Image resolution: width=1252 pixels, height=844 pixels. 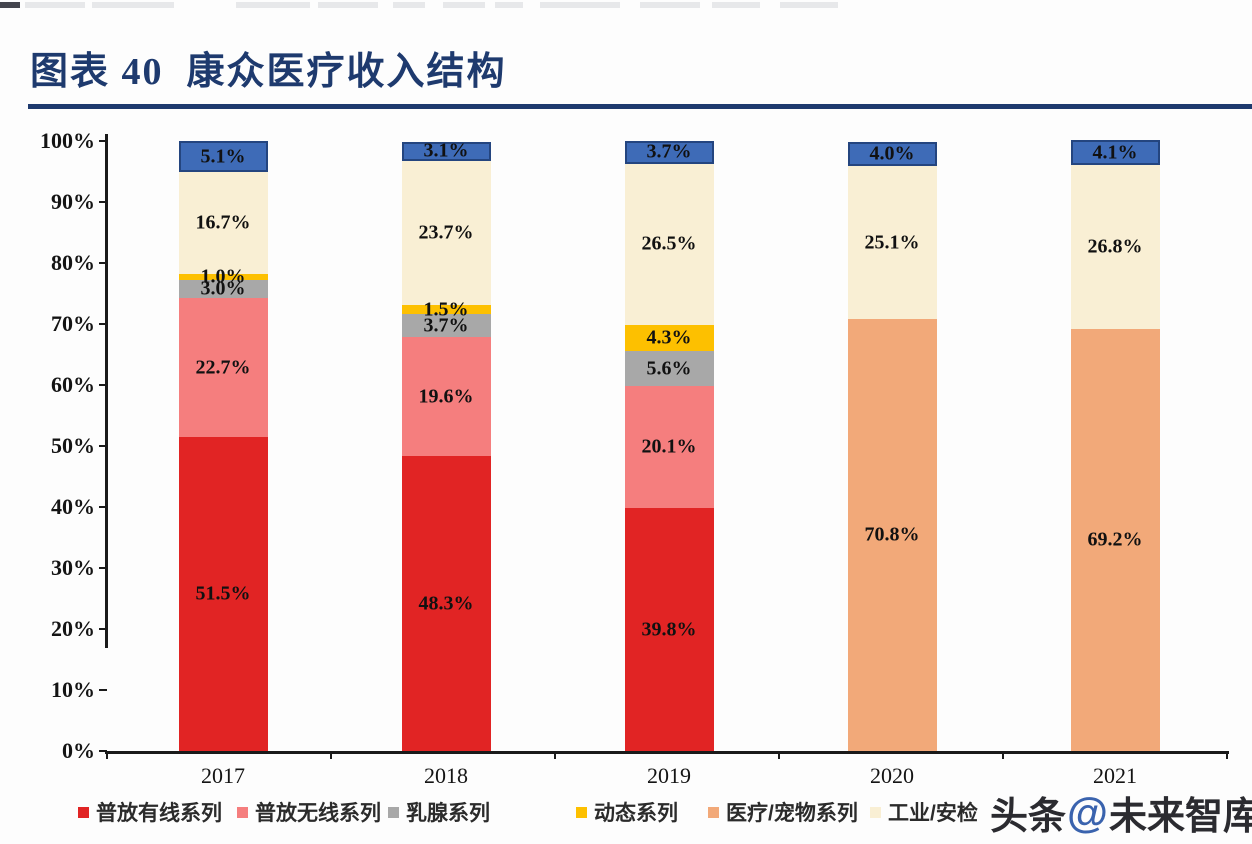 I want to click on page-title: 图表 40 康众医疗收入结构, so click(x=268, y=72).